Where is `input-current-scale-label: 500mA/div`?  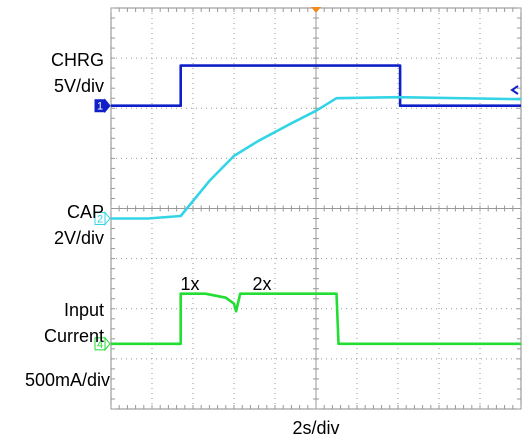 input-current-scale-label: 500mA/div is located at coordinates (67, 380).